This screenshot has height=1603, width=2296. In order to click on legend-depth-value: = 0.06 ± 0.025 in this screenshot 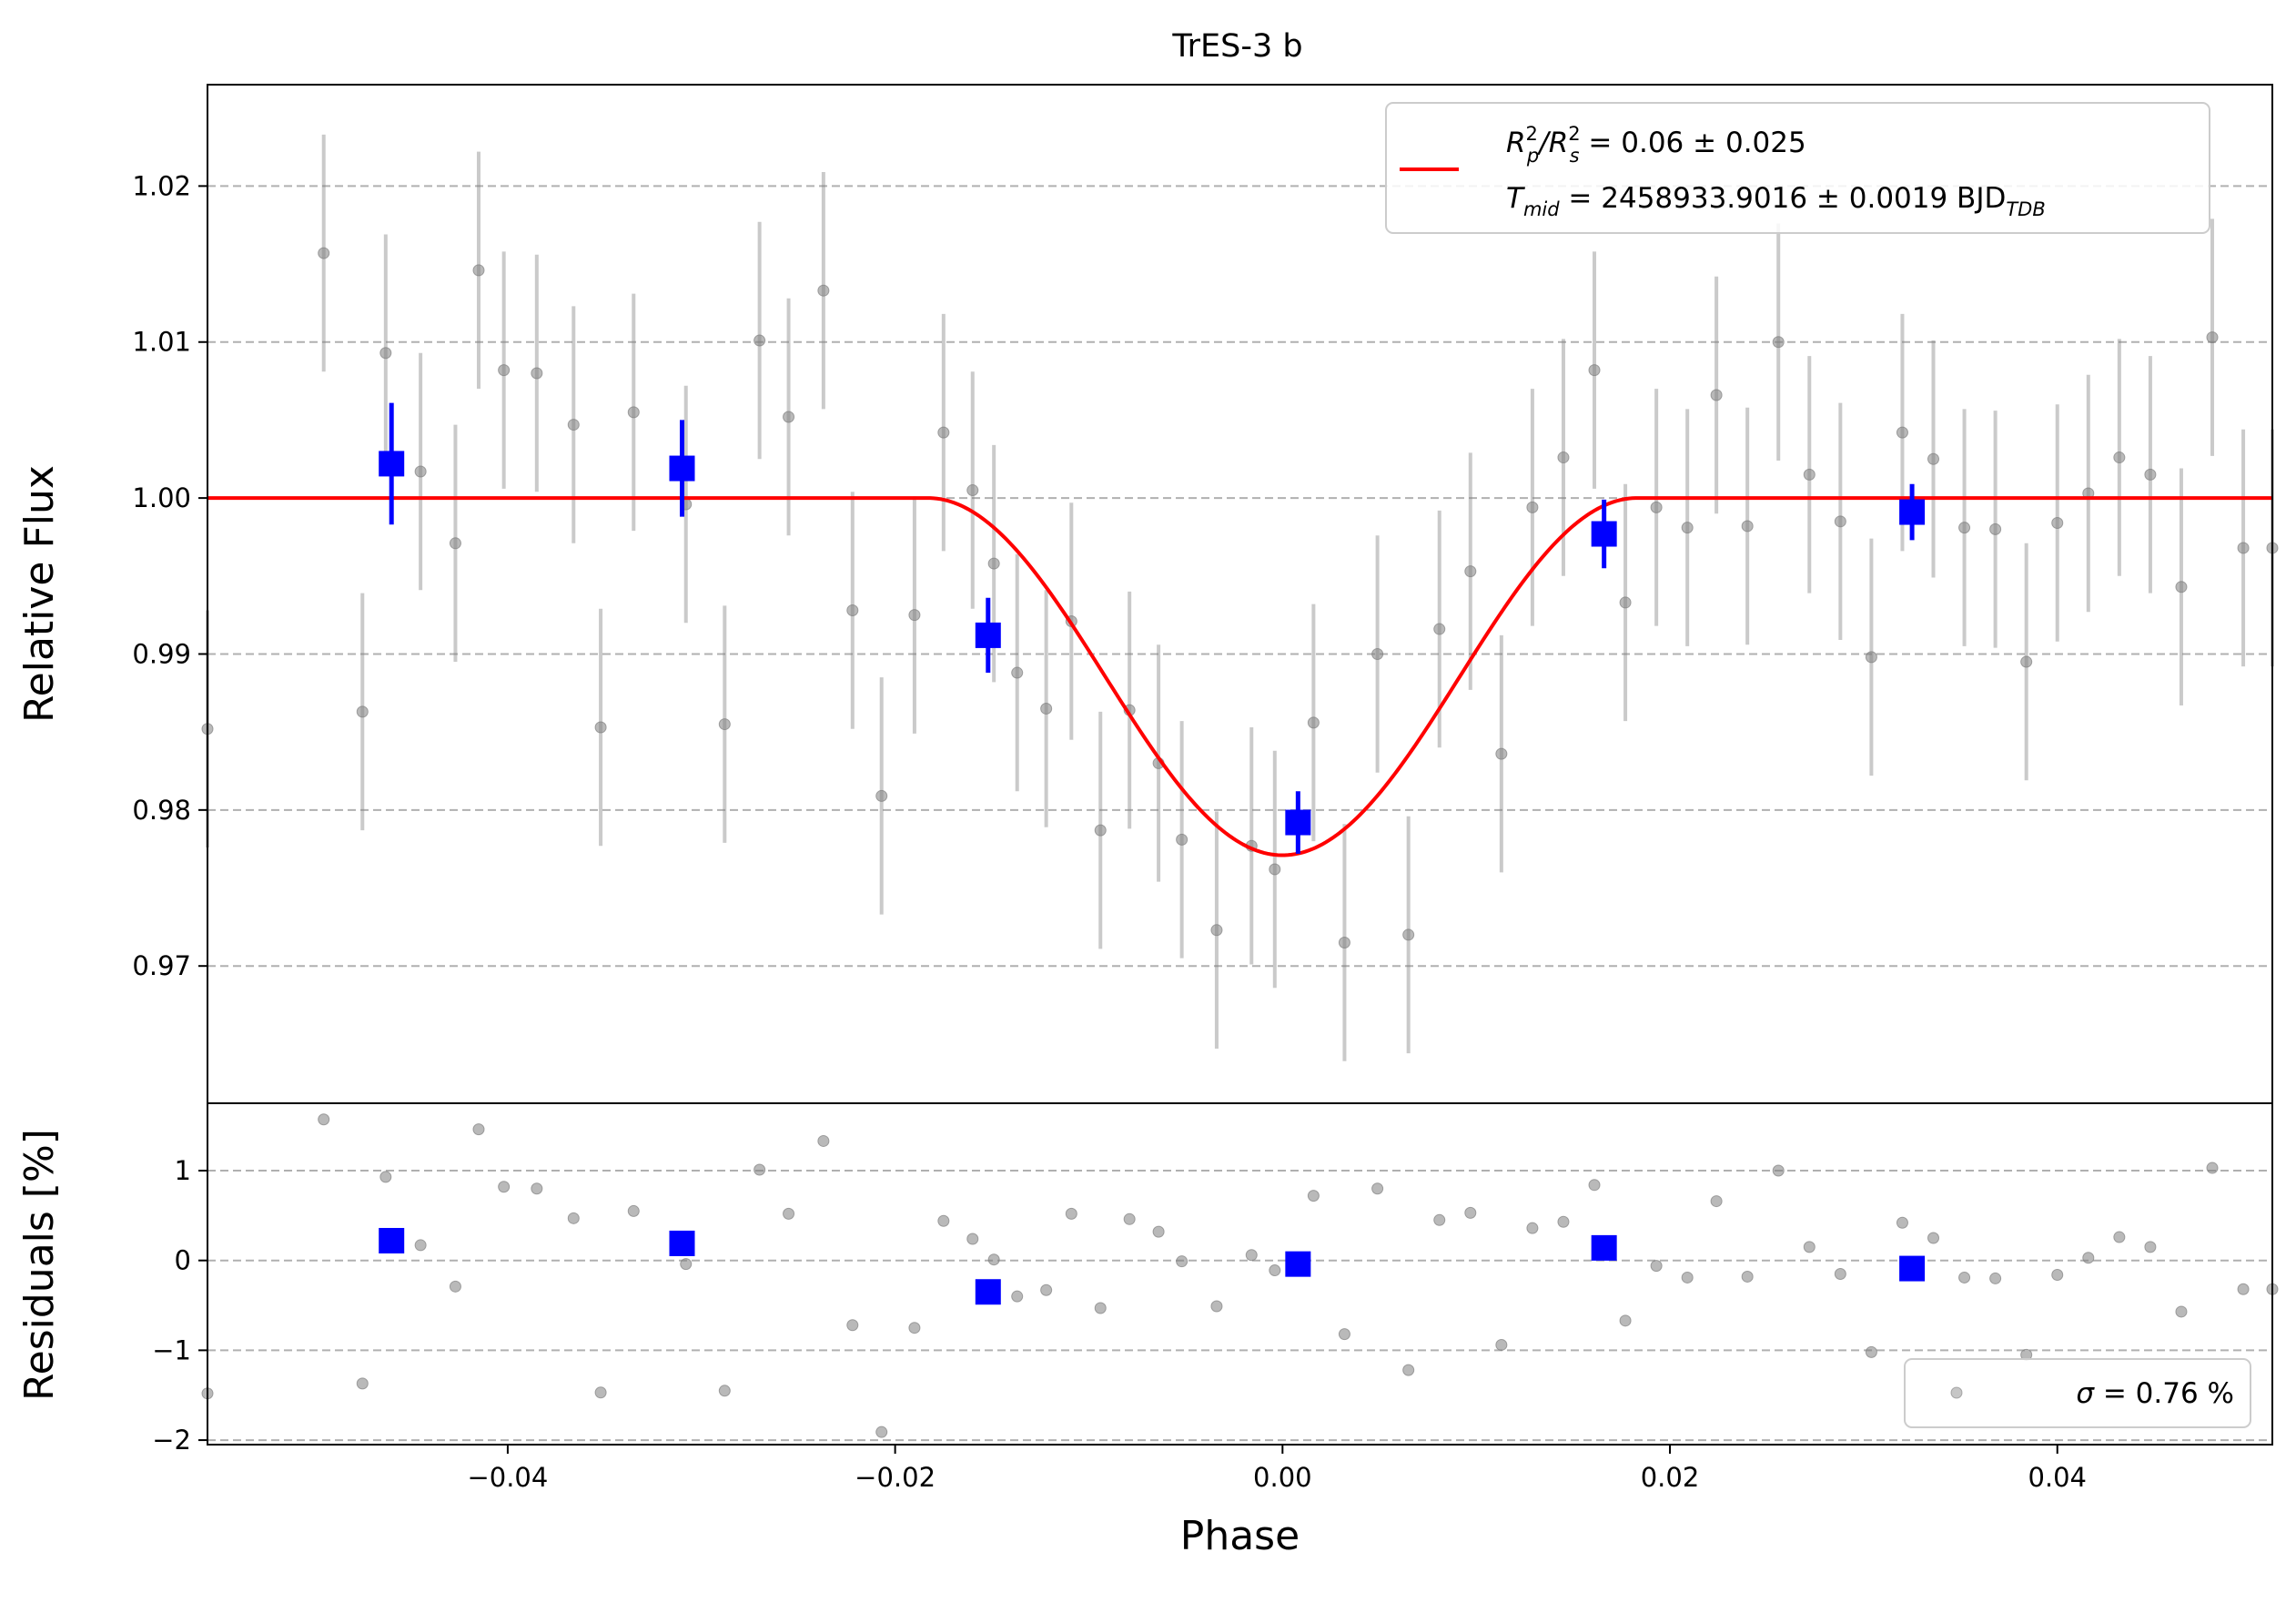, I will do `click(1693, 143)`.